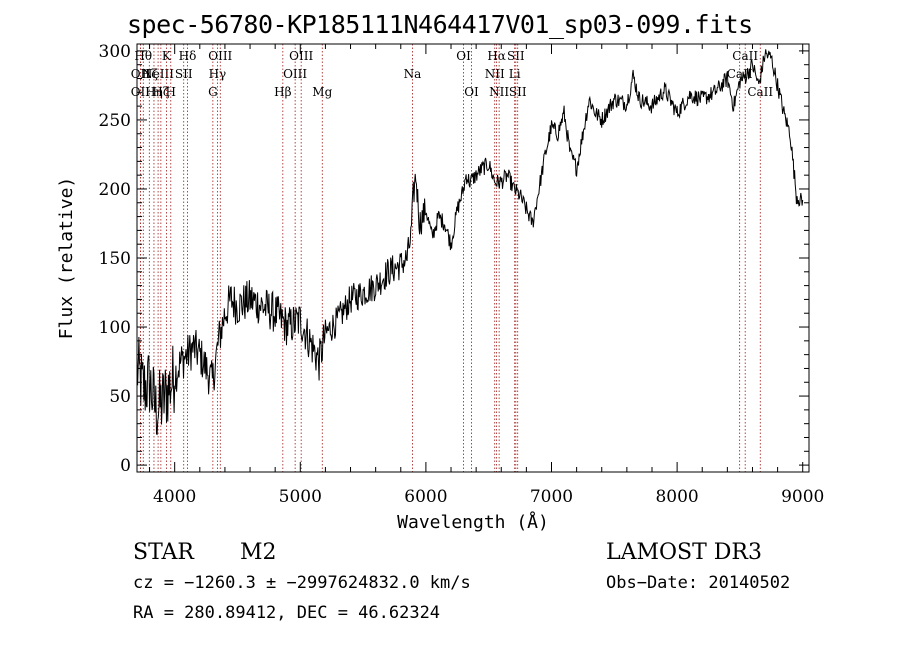 Image resolution: width=900 pixels, height=649 pixels. I want to click on x-tick-label-6000: 6000, so click(425, 497).